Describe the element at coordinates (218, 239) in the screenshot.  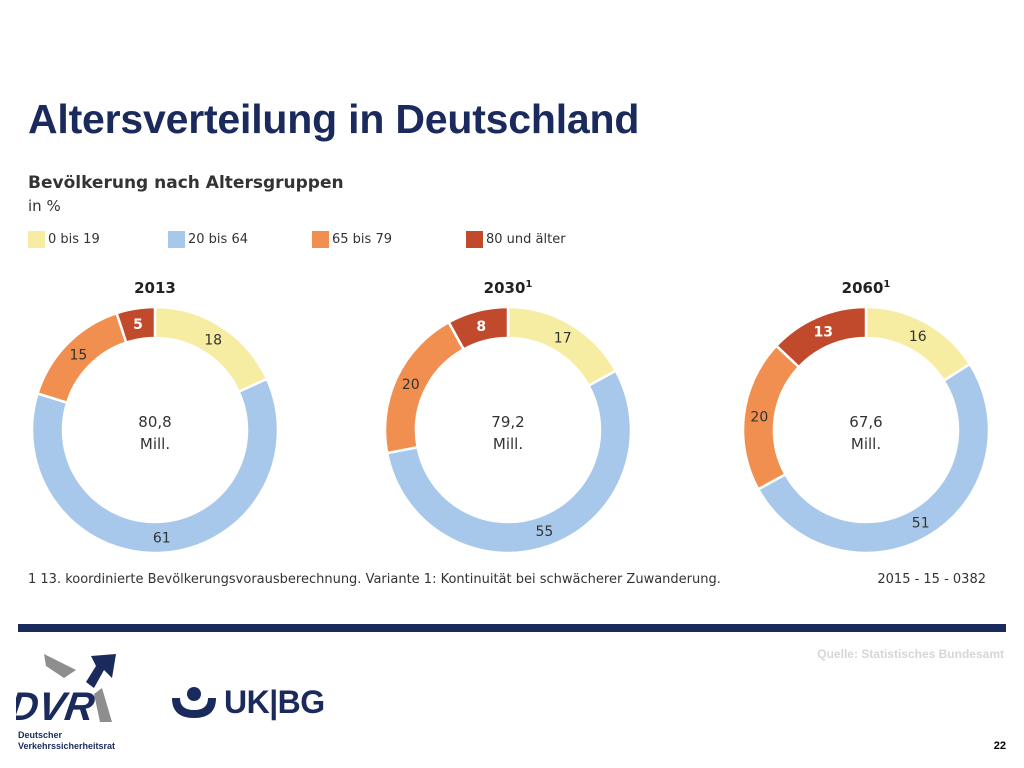
I see `legend-label: 20 bis 64` at that location.